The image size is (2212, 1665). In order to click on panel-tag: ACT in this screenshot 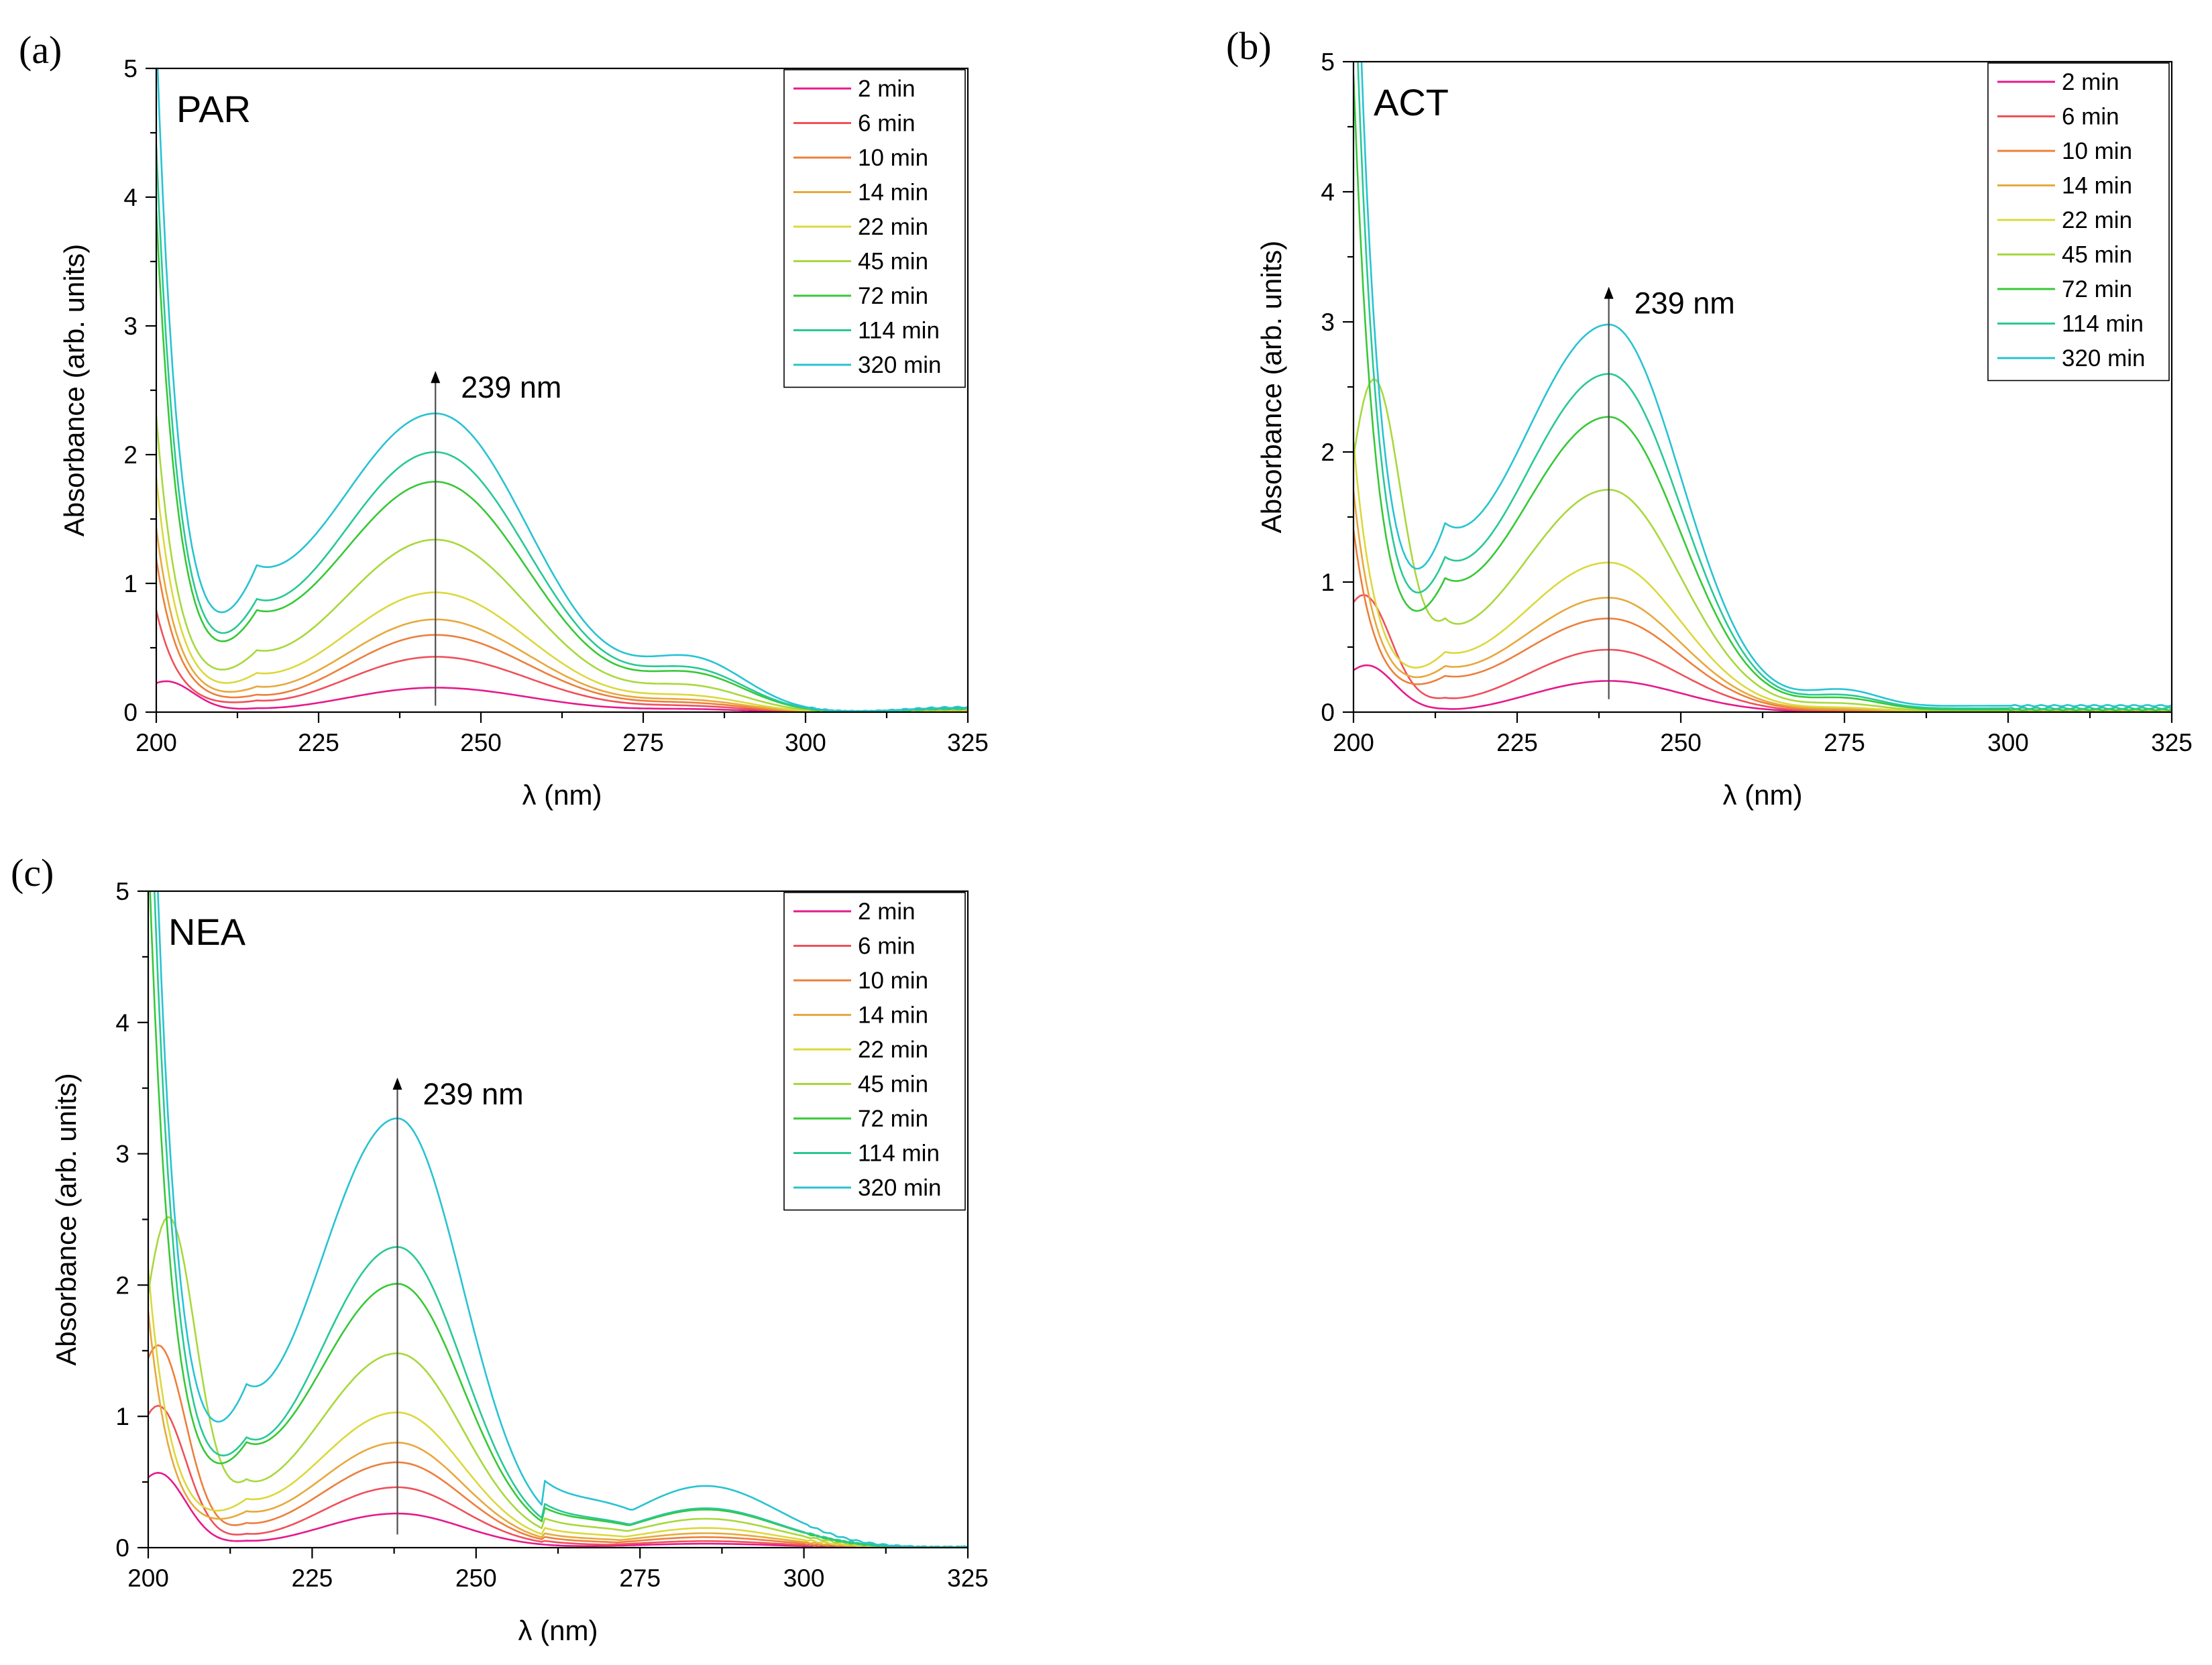, I will do `click(1411, 102)`.